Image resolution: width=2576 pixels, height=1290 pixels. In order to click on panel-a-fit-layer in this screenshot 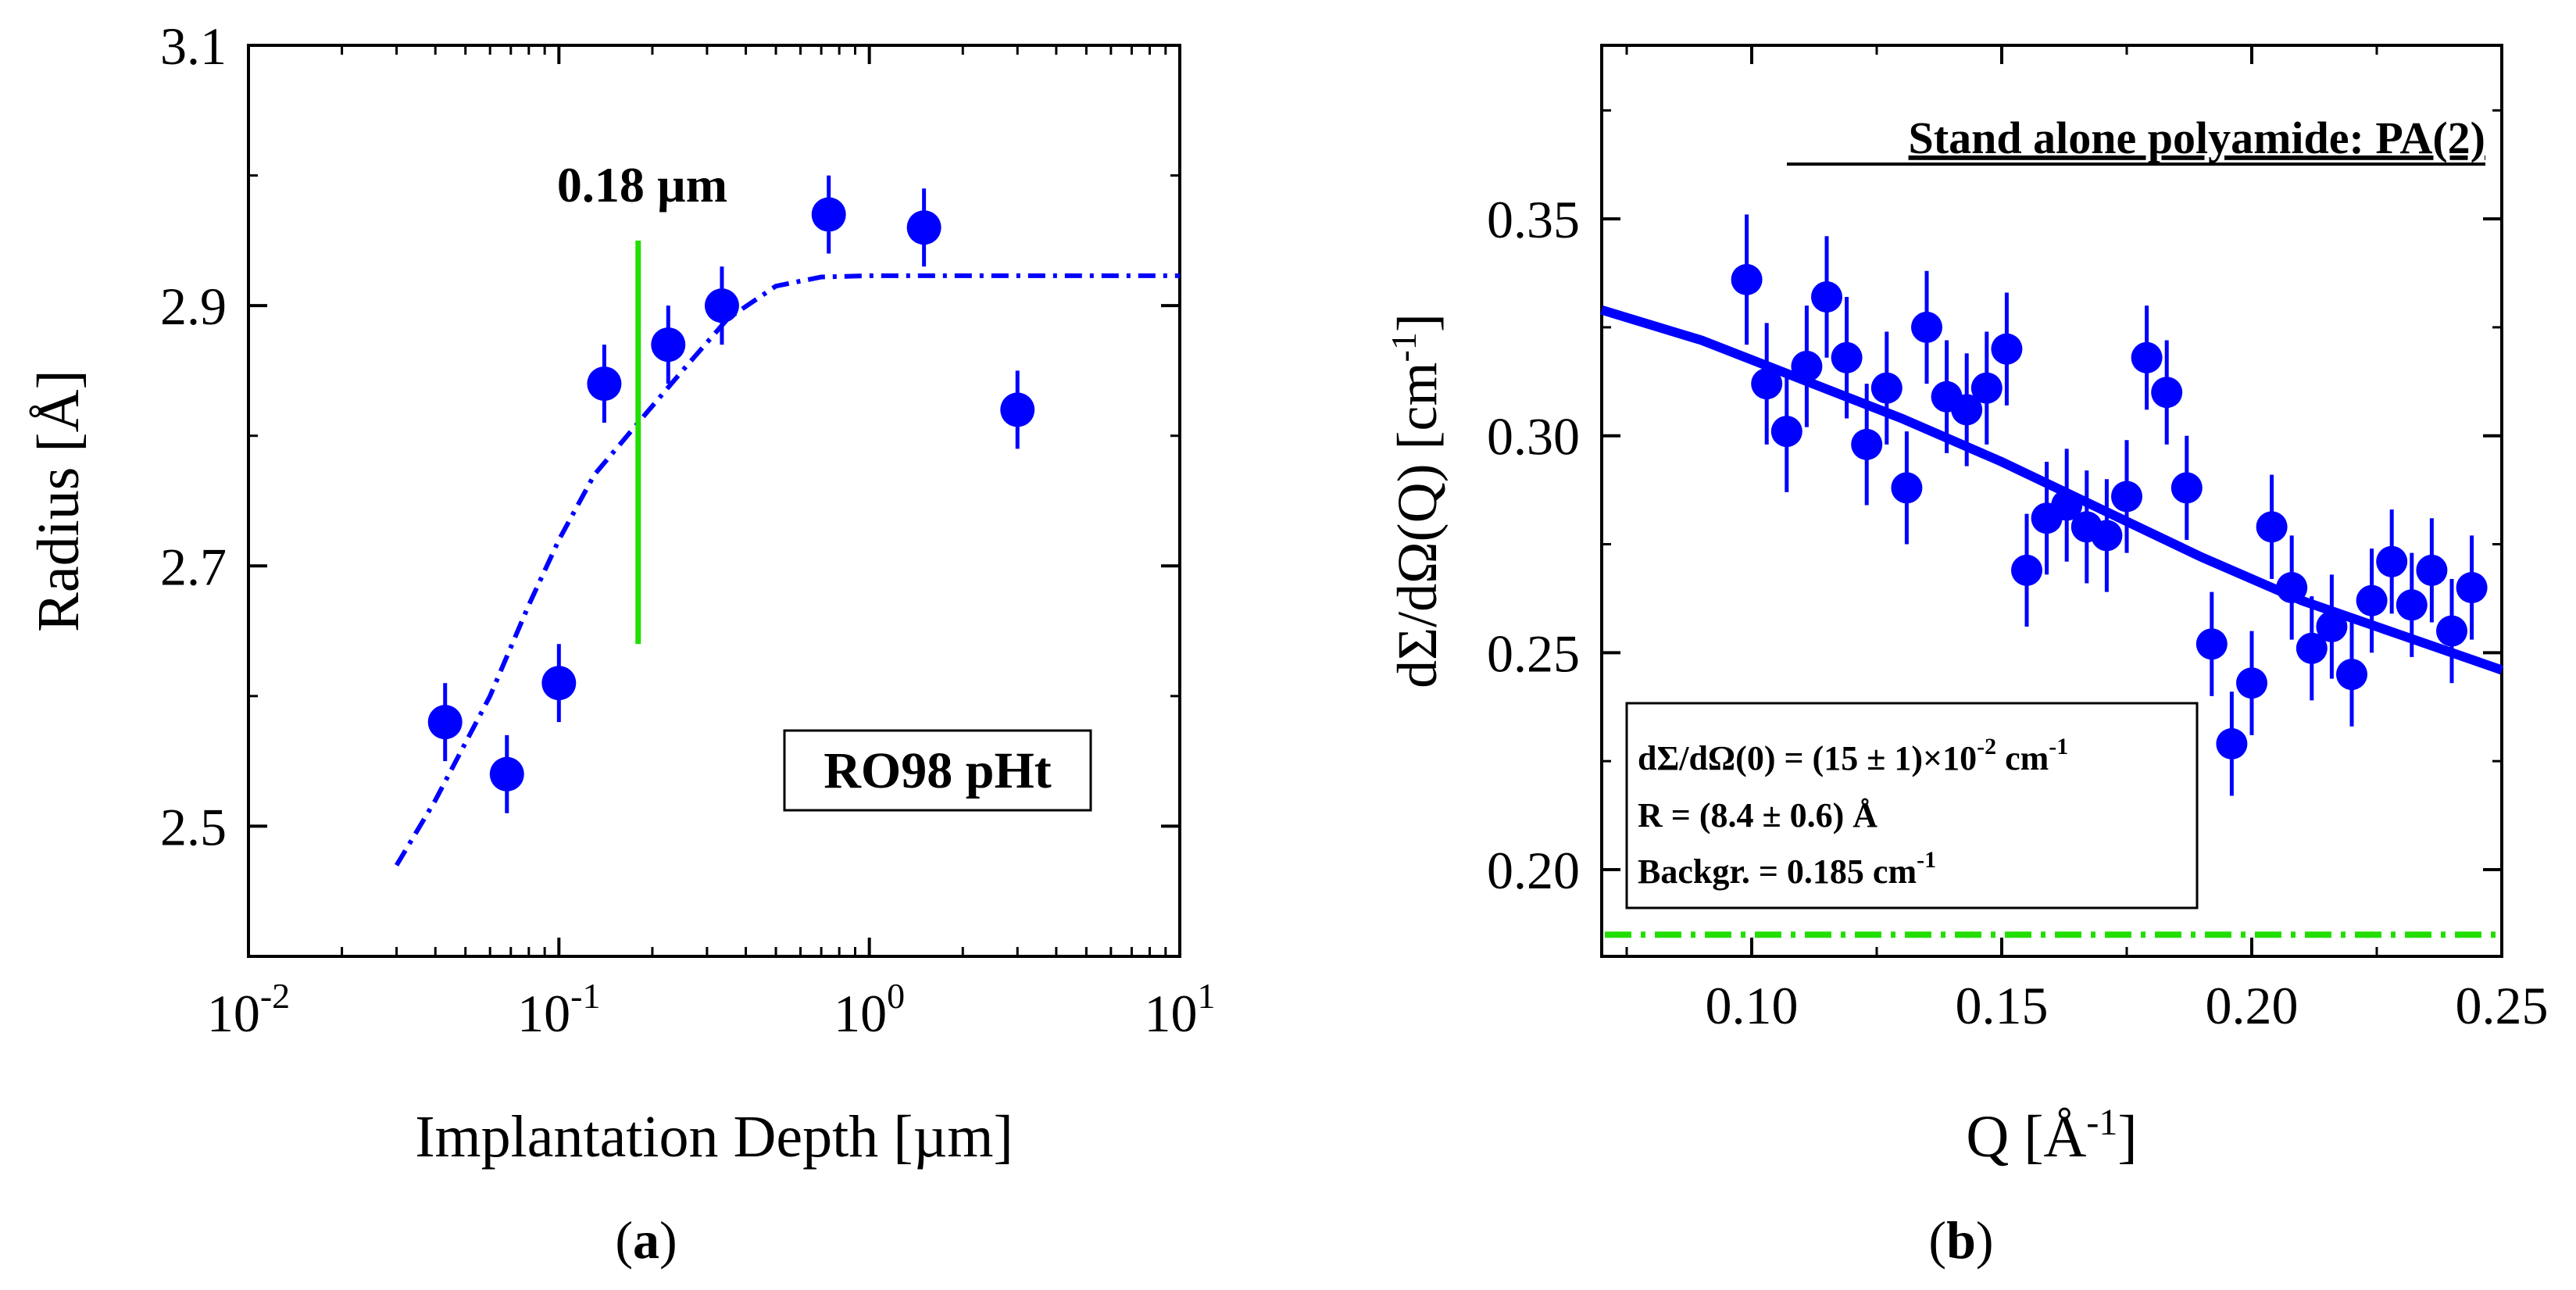, I will do `click(787, 570)`.